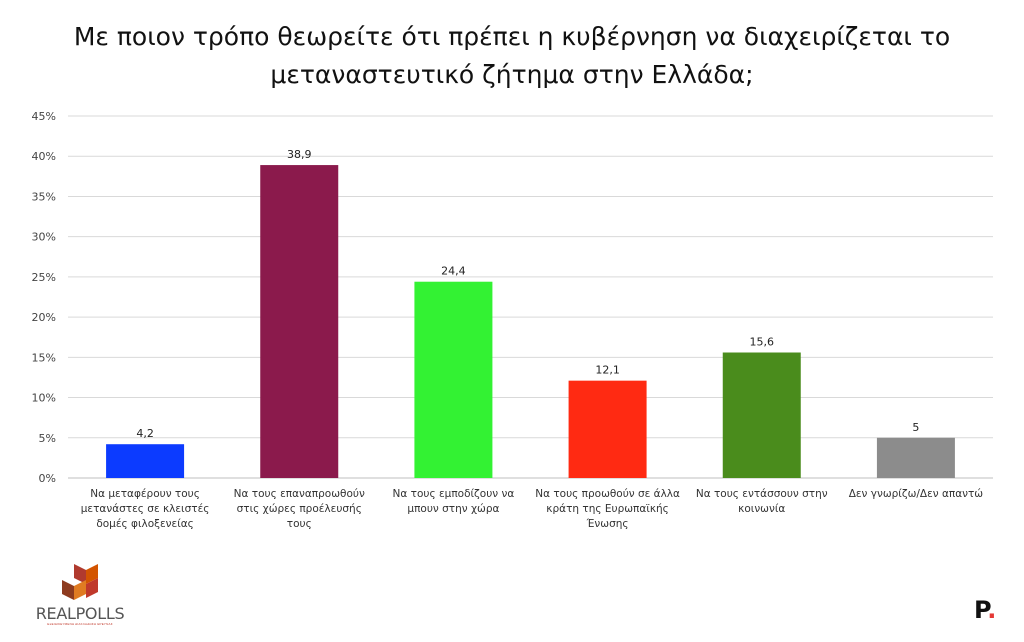 This screenshot has width=1024, height=642. What do you see at coordinates (47, 478) in the screenshot?
I see `y-tick-label: 0%` at bounding box center [47, 478].